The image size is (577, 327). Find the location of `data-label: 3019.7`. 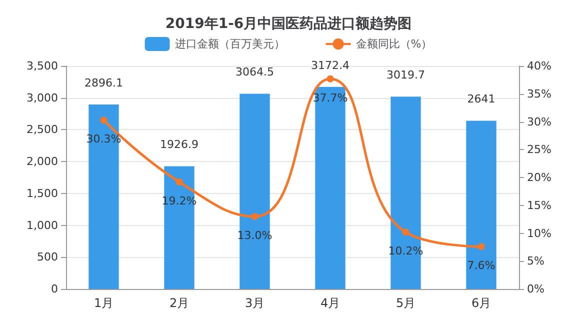

data-label: 3019.7 is located at coordinates (405, 75).